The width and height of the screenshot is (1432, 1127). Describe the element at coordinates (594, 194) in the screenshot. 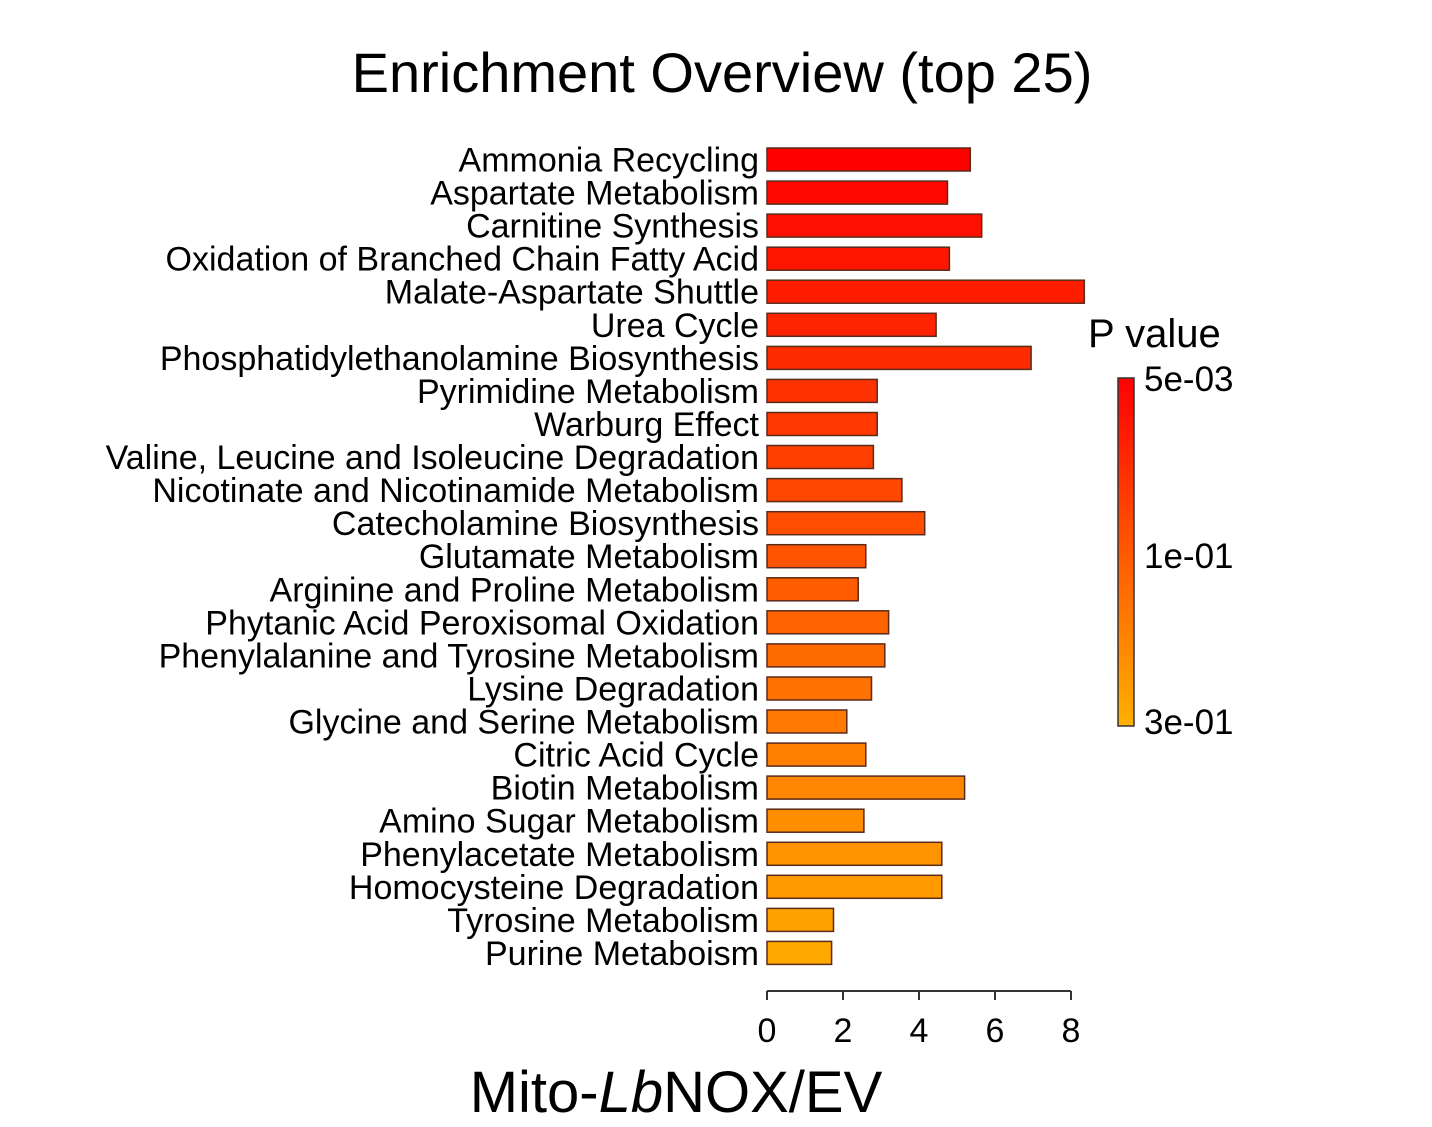

I see `category-label-2: Aspartate Metabolism` at that location.